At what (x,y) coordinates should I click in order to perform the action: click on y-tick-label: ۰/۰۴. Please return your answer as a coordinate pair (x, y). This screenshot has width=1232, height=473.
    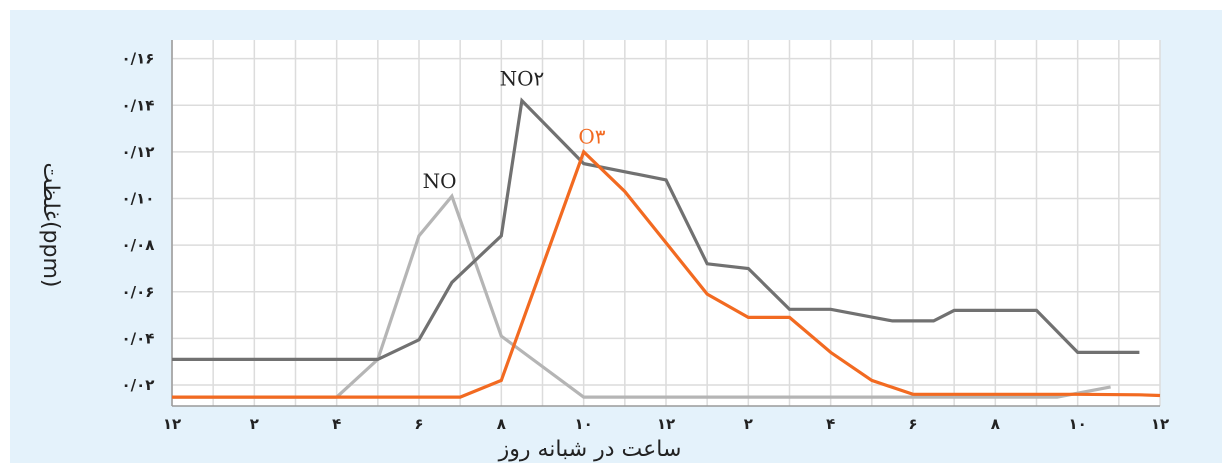
    Looking at the image, I should click on (138, 338).